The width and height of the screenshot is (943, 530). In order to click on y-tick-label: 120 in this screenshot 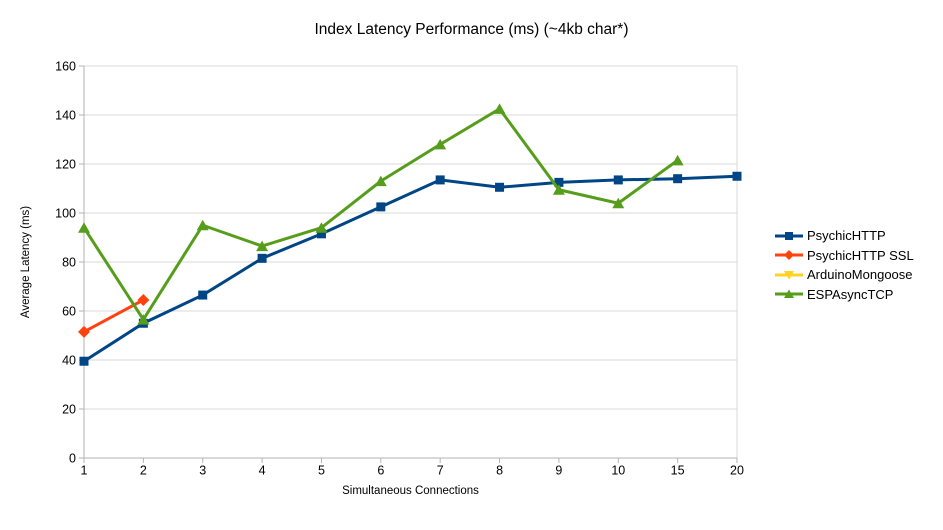, I will do `click(65, 164)`.